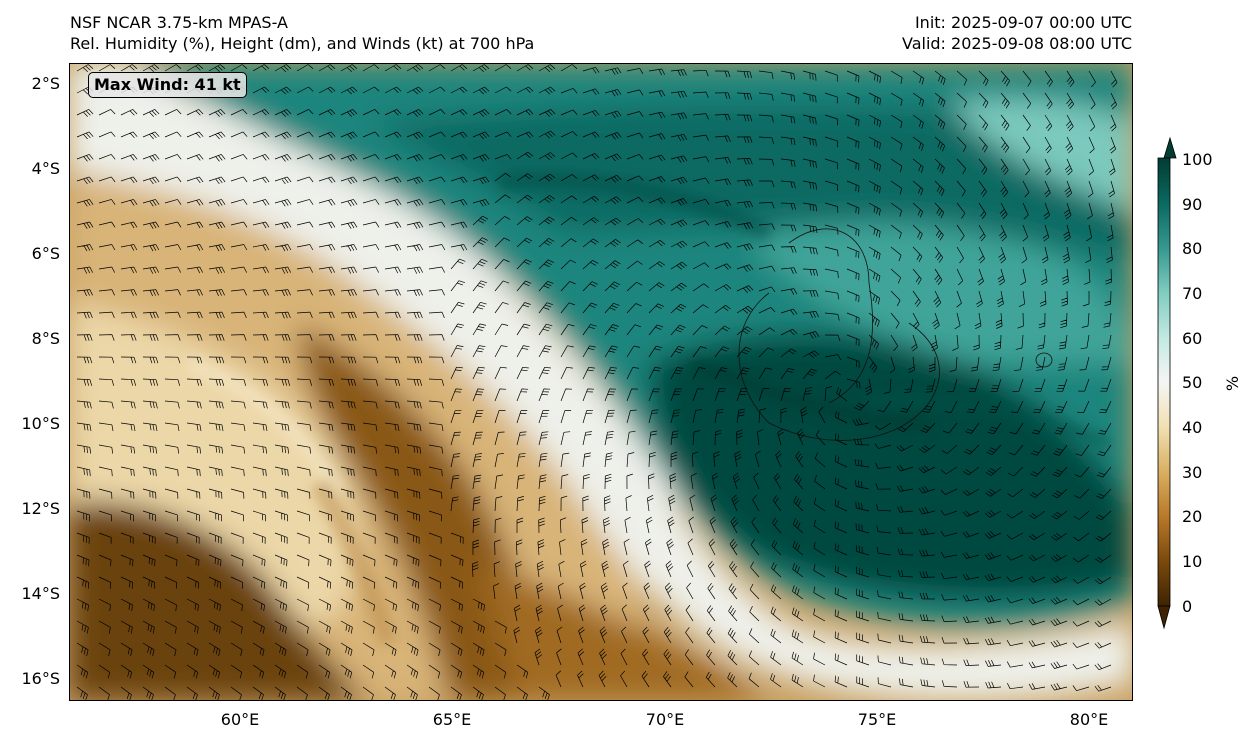  Describe the element at coordinates (1167, 383) in the screenshot. I see `colorbar-graphic` at that location.